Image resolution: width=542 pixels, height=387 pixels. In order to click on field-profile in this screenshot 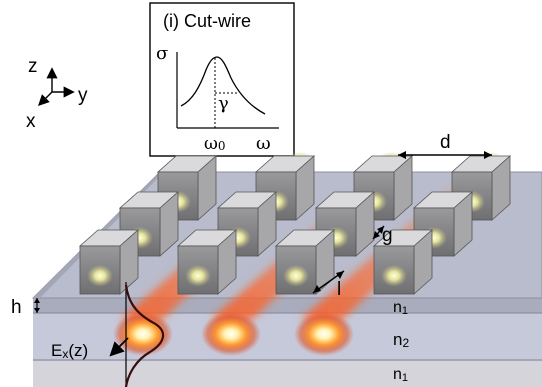, I will do `click(137, 334)`.